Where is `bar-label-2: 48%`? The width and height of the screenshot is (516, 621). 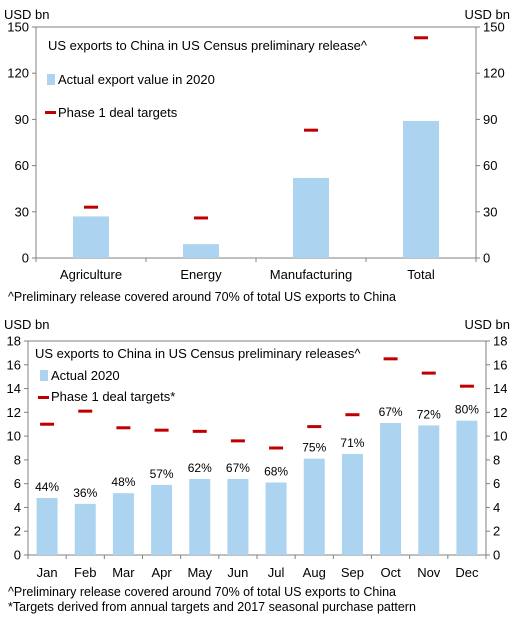
bar-label-2: 48% is located at coordinates (123, 482).